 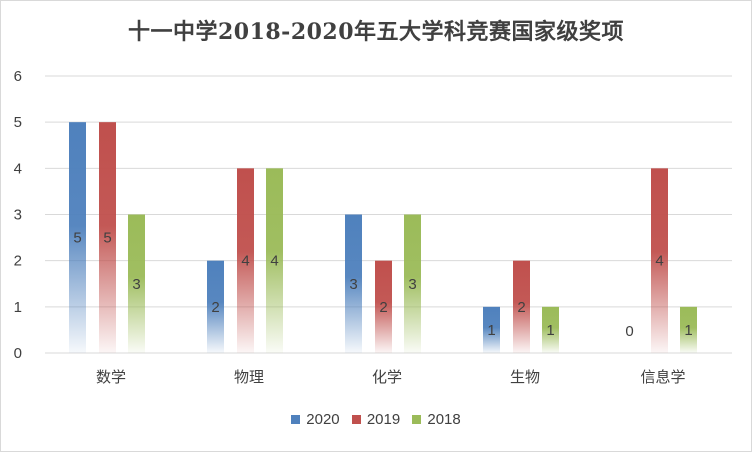 I want to click on legend-swatch-2019, so click(x=356, y=419).